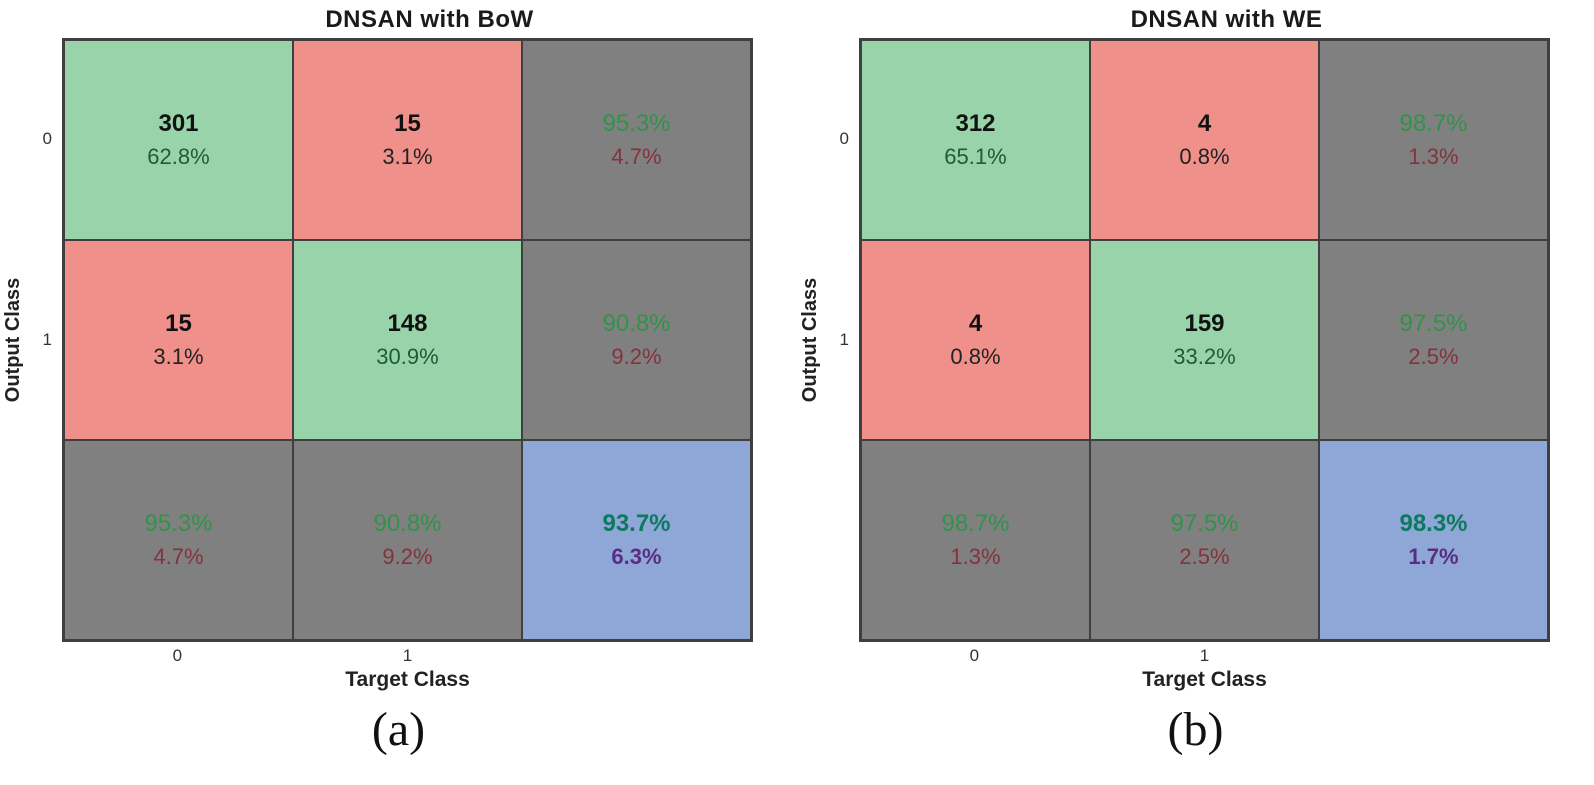  I want to click on matrix-cell-true-0-0: 312 65.1%, so click(975, 140).